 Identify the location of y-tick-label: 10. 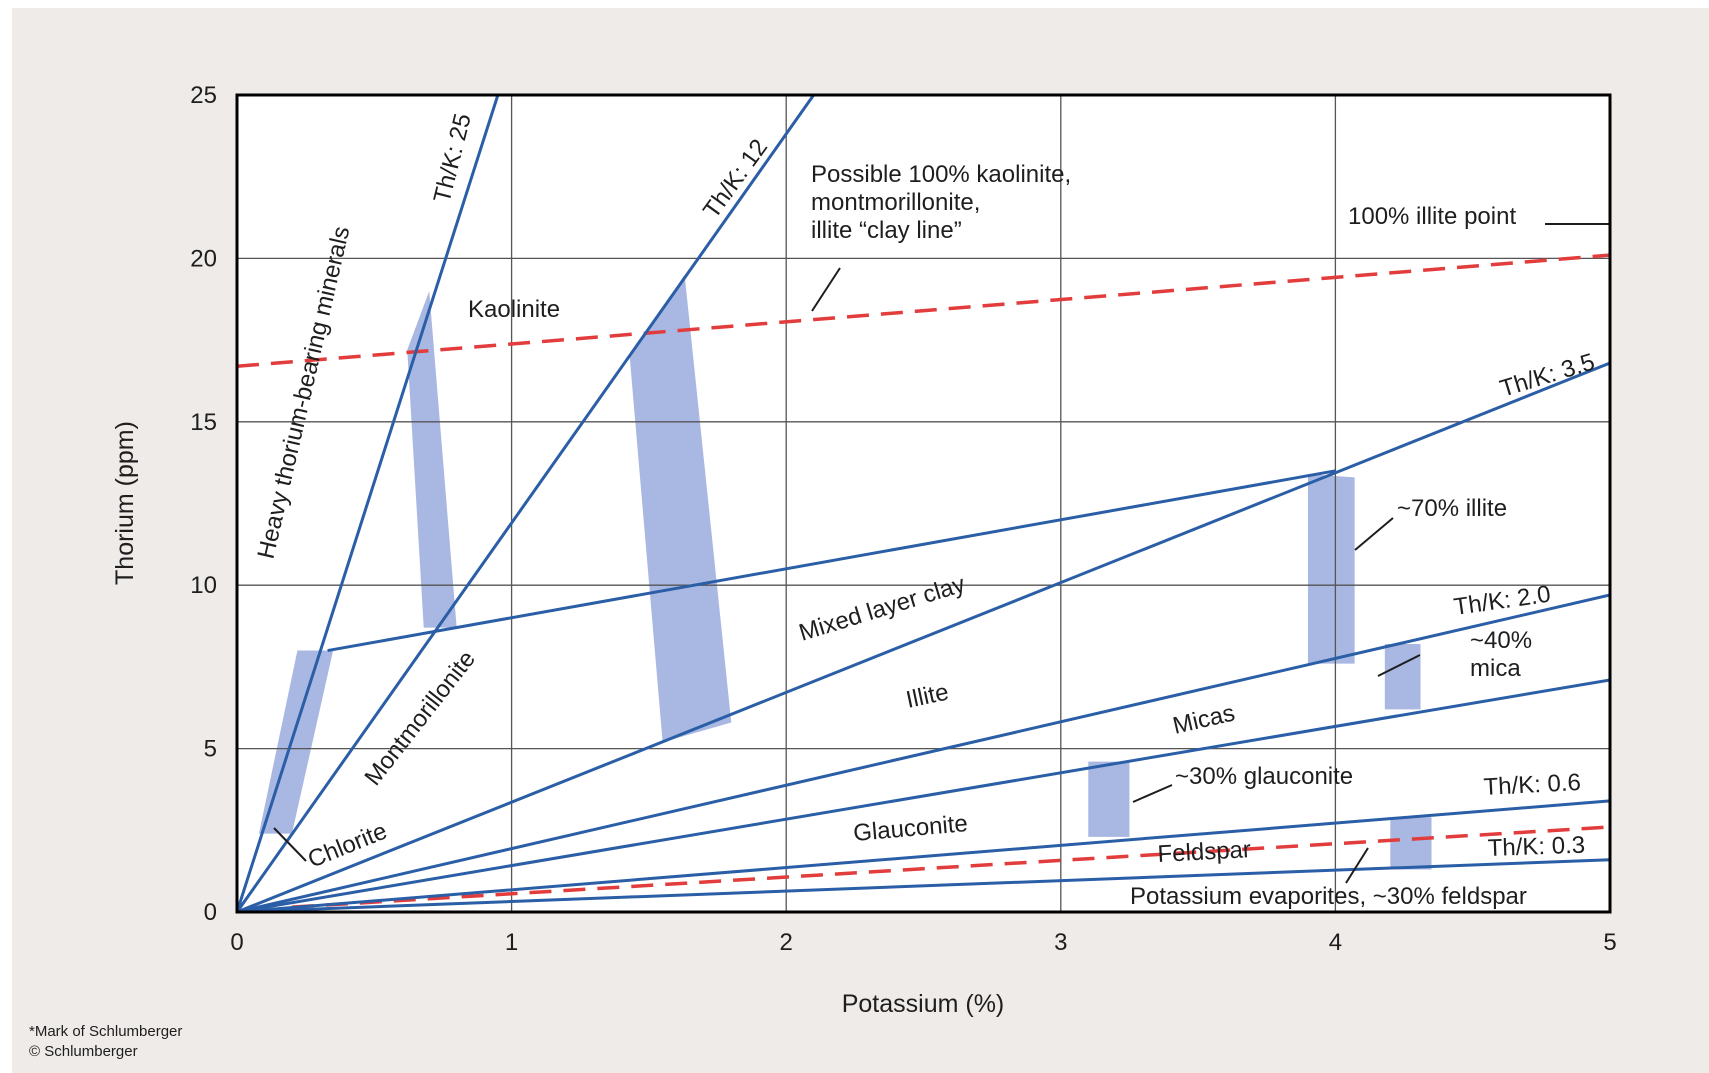
(203, 585).